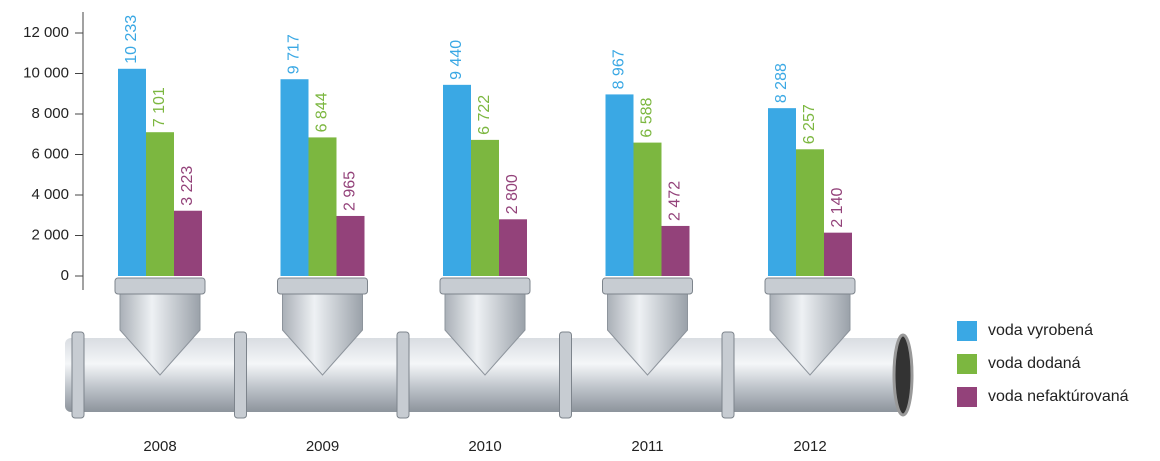 The image size is (1160, 461). Describe the element at coordinates (50, 113) in the screenshot. I see `y-tick-label: 8 000` at that location.